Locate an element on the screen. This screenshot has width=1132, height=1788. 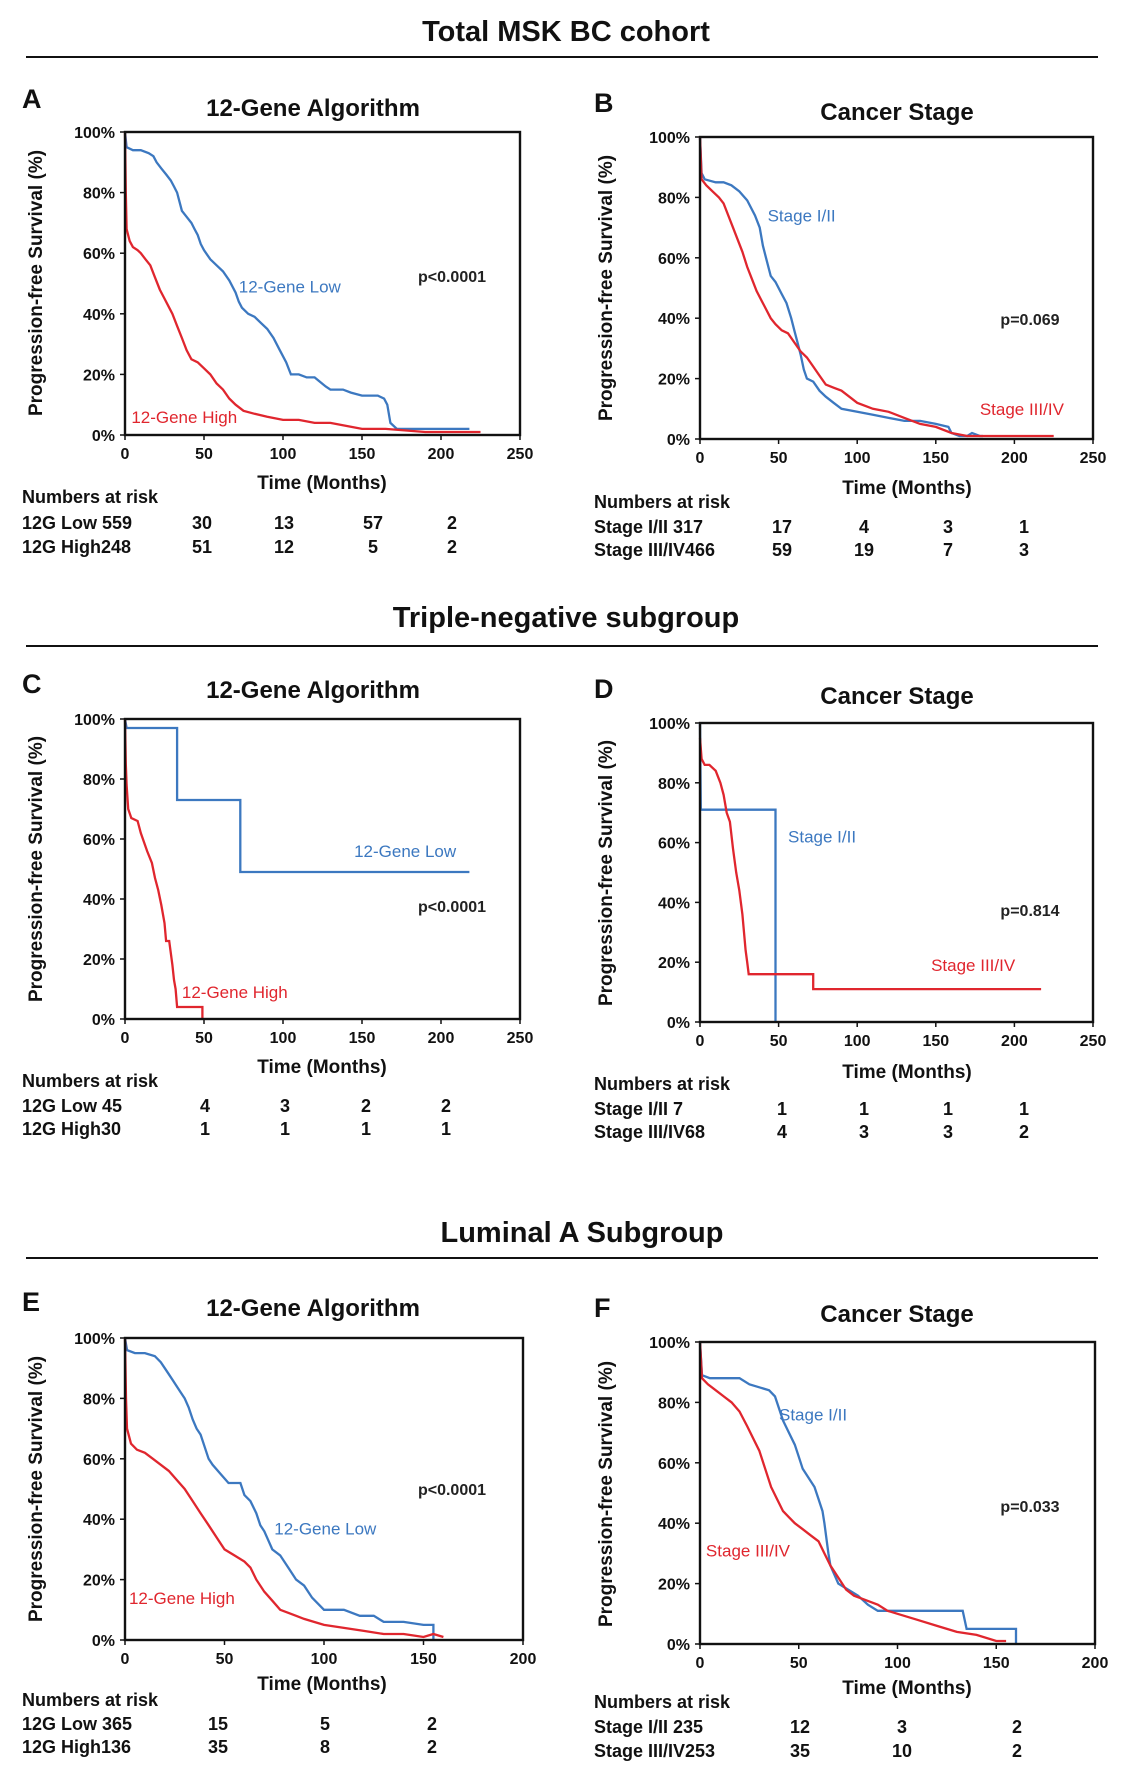
curve-c-high is located at coordinates (163, 868).